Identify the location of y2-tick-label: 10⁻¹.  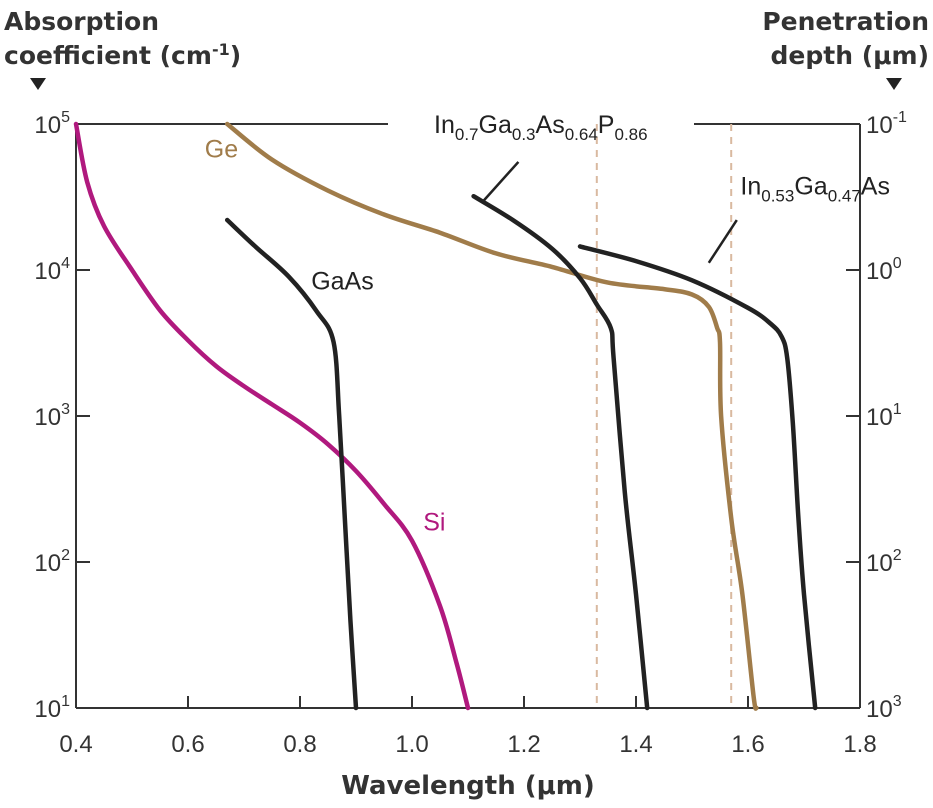
(886, 124).